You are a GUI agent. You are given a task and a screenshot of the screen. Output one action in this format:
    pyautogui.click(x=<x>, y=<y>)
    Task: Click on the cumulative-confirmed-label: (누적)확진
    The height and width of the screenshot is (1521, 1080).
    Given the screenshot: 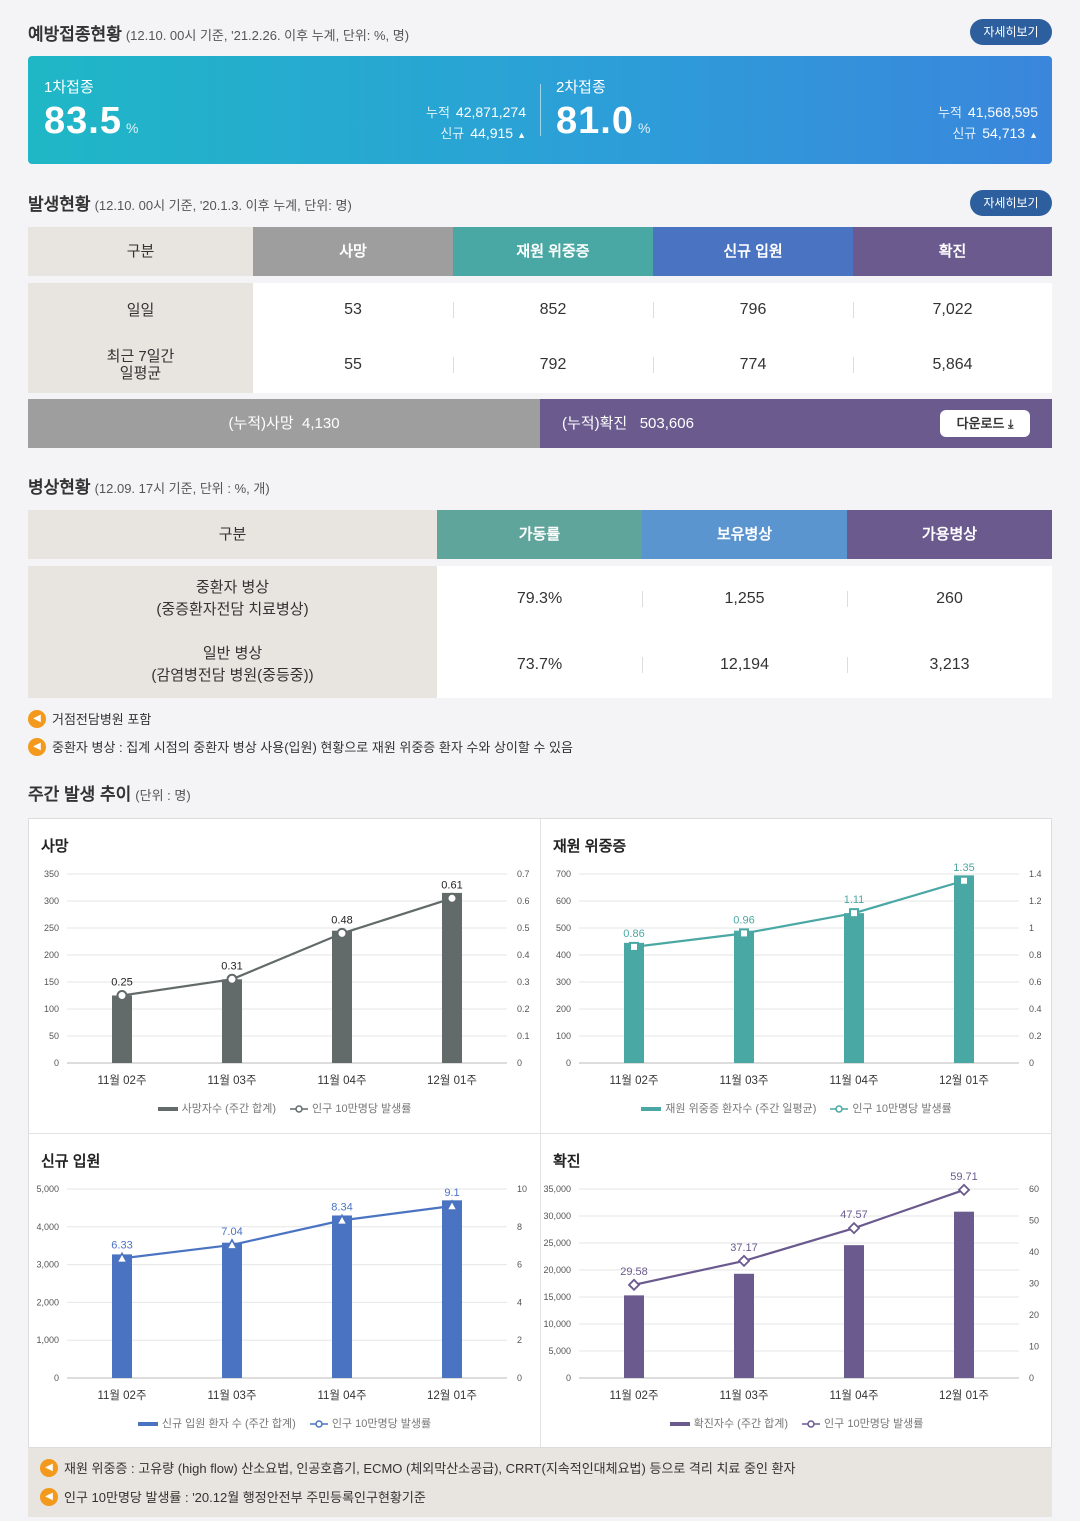 What is the action you would take?
    pyautogui.click(x=595, y=423)
    